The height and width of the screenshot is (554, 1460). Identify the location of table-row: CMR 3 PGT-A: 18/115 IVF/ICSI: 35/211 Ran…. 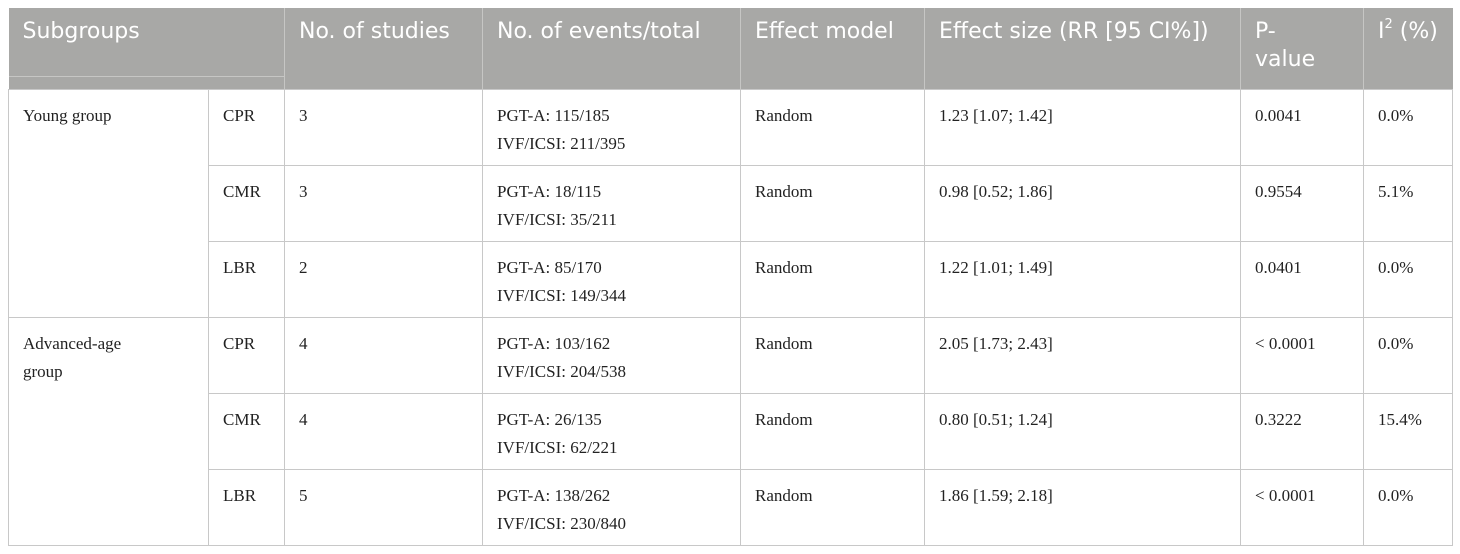
(731, 203).